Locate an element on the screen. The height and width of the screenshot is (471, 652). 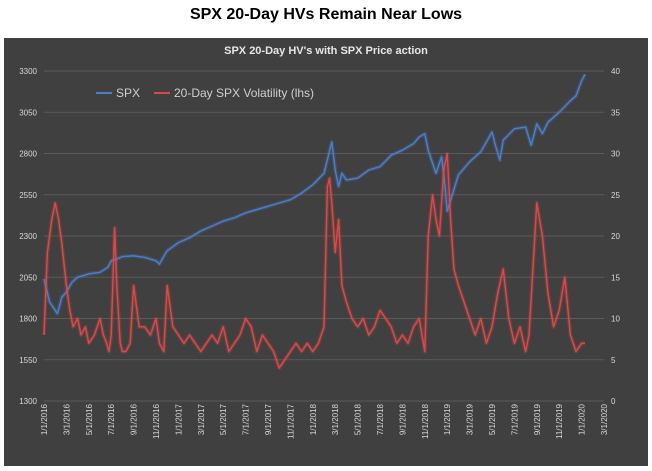
y-left-tick-label: 2300 is located at coordinates (28, 236).